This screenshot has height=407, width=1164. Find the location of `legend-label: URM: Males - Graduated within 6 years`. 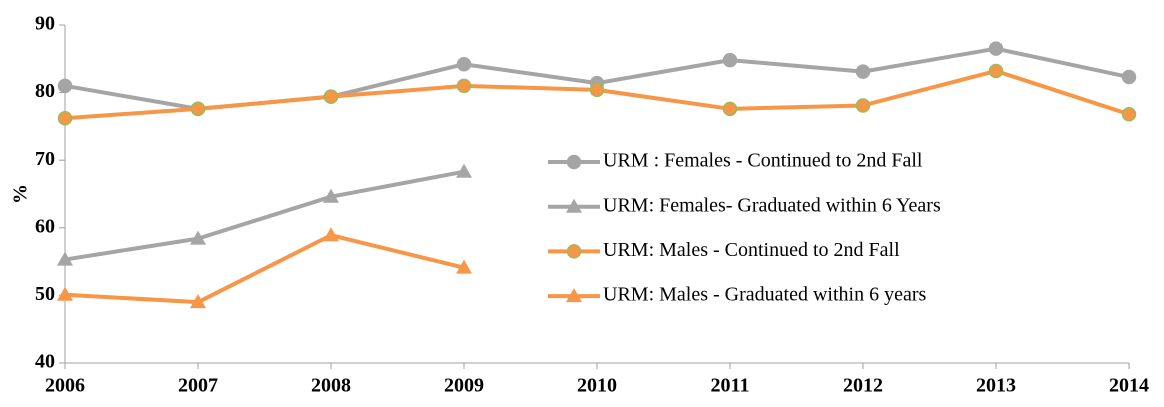

legend-label: URM: Males - Graduated within 6 years is located at coordinates (764, 295).